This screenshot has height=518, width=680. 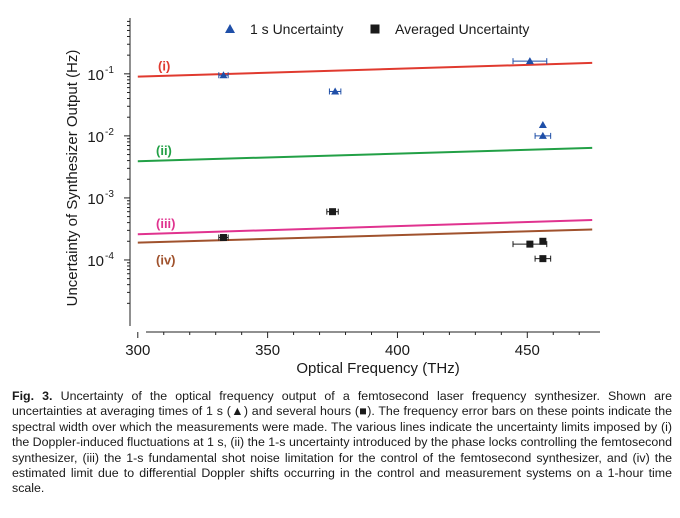 What do you see at coordinates (109, 70) in the screenshot?
I see `y-tick-exponent: -1` at bounding box center [109, 70].